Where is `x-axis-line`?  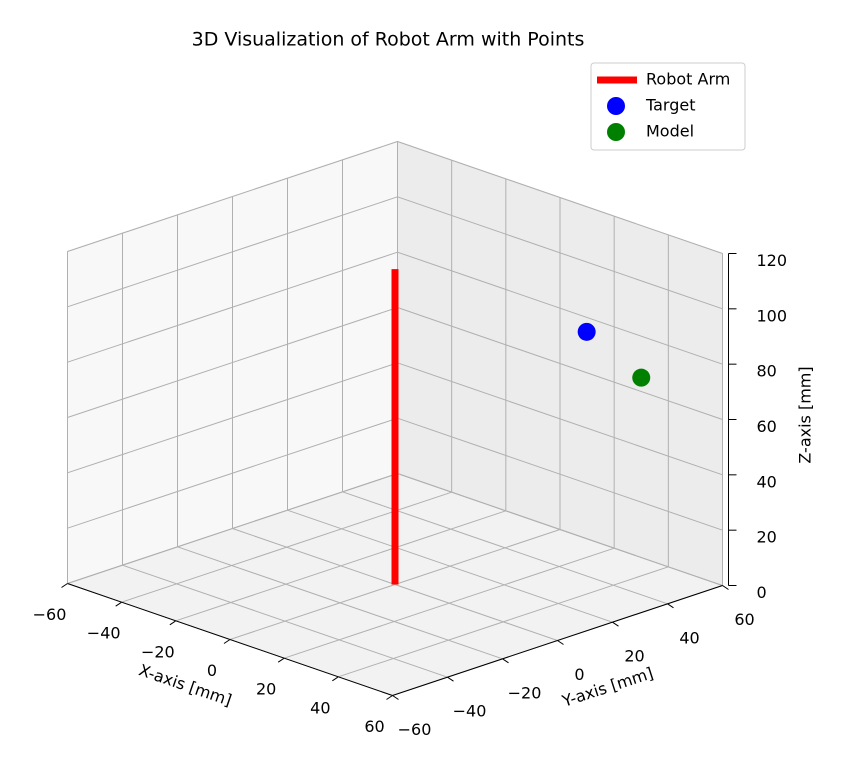
x-axis-line is located at coordinates (230, 639).